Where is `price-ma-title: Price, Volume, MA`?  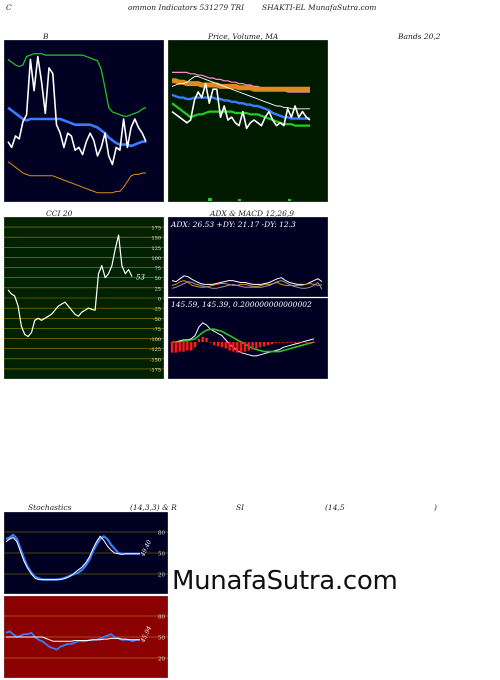
price-ma-title: Price, Volume, MA is located at coordinates (243, 36).